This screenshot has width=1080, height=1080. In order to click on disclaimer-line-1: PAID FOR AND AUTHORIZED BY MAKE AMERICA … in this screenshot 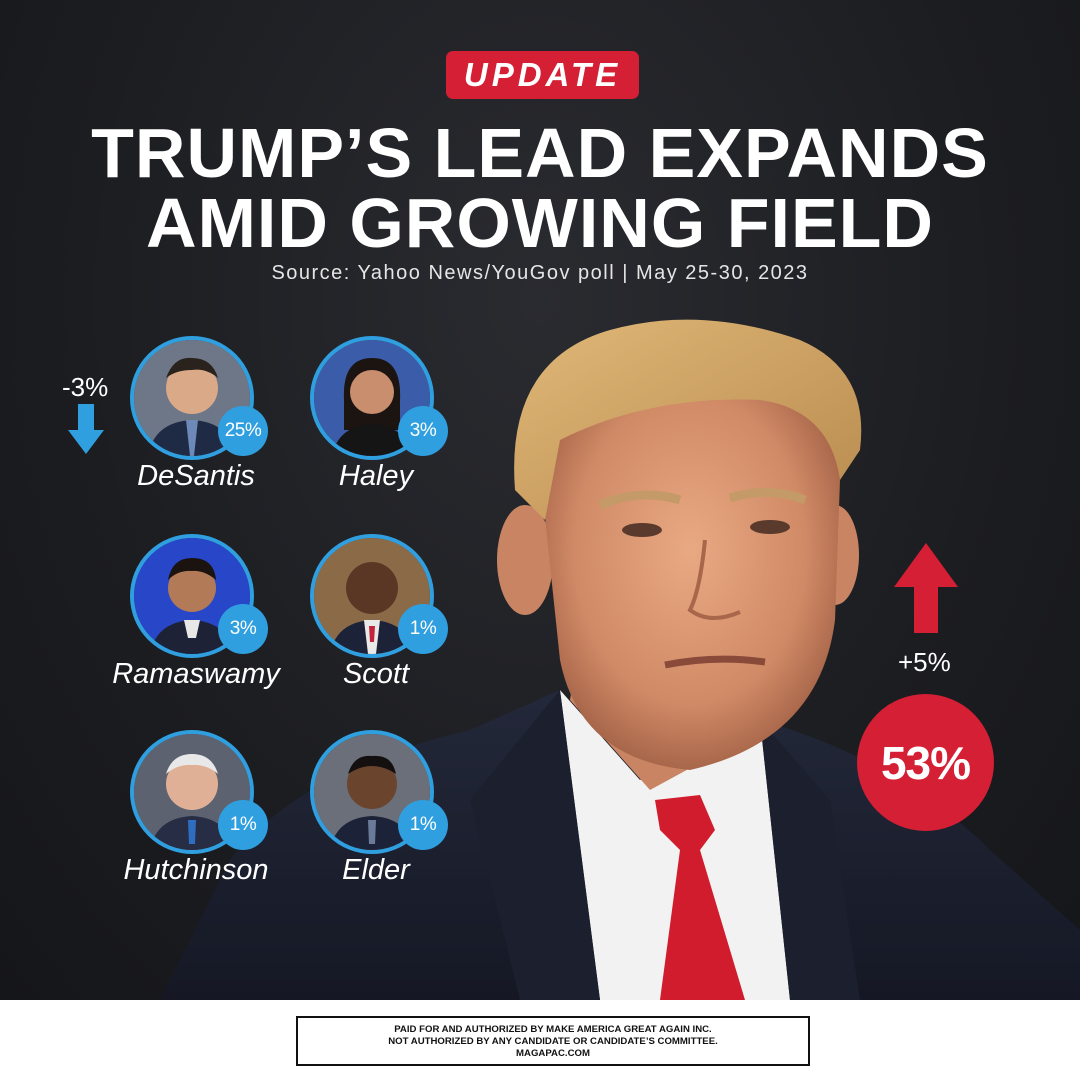, I will do `click(553, 1029)`.